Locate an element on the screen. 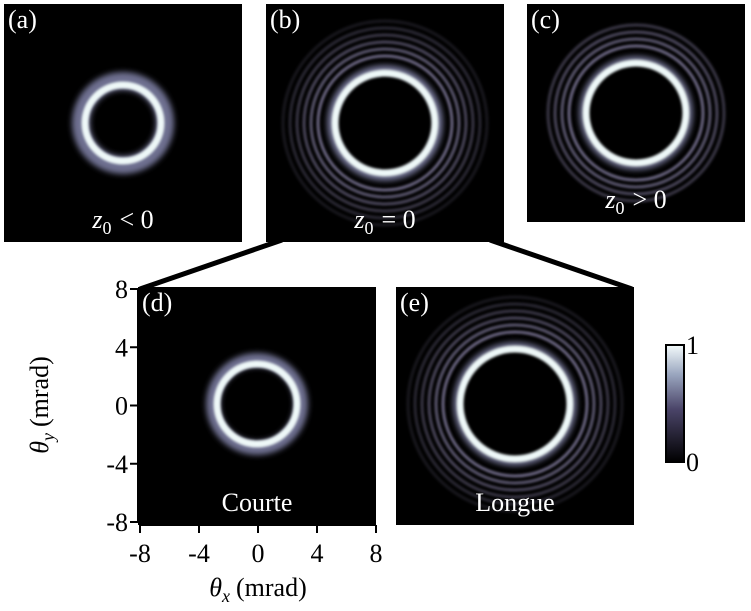 This screenshot has height=611, width=751. relation: < 0 is located at coordinates (136, 219).